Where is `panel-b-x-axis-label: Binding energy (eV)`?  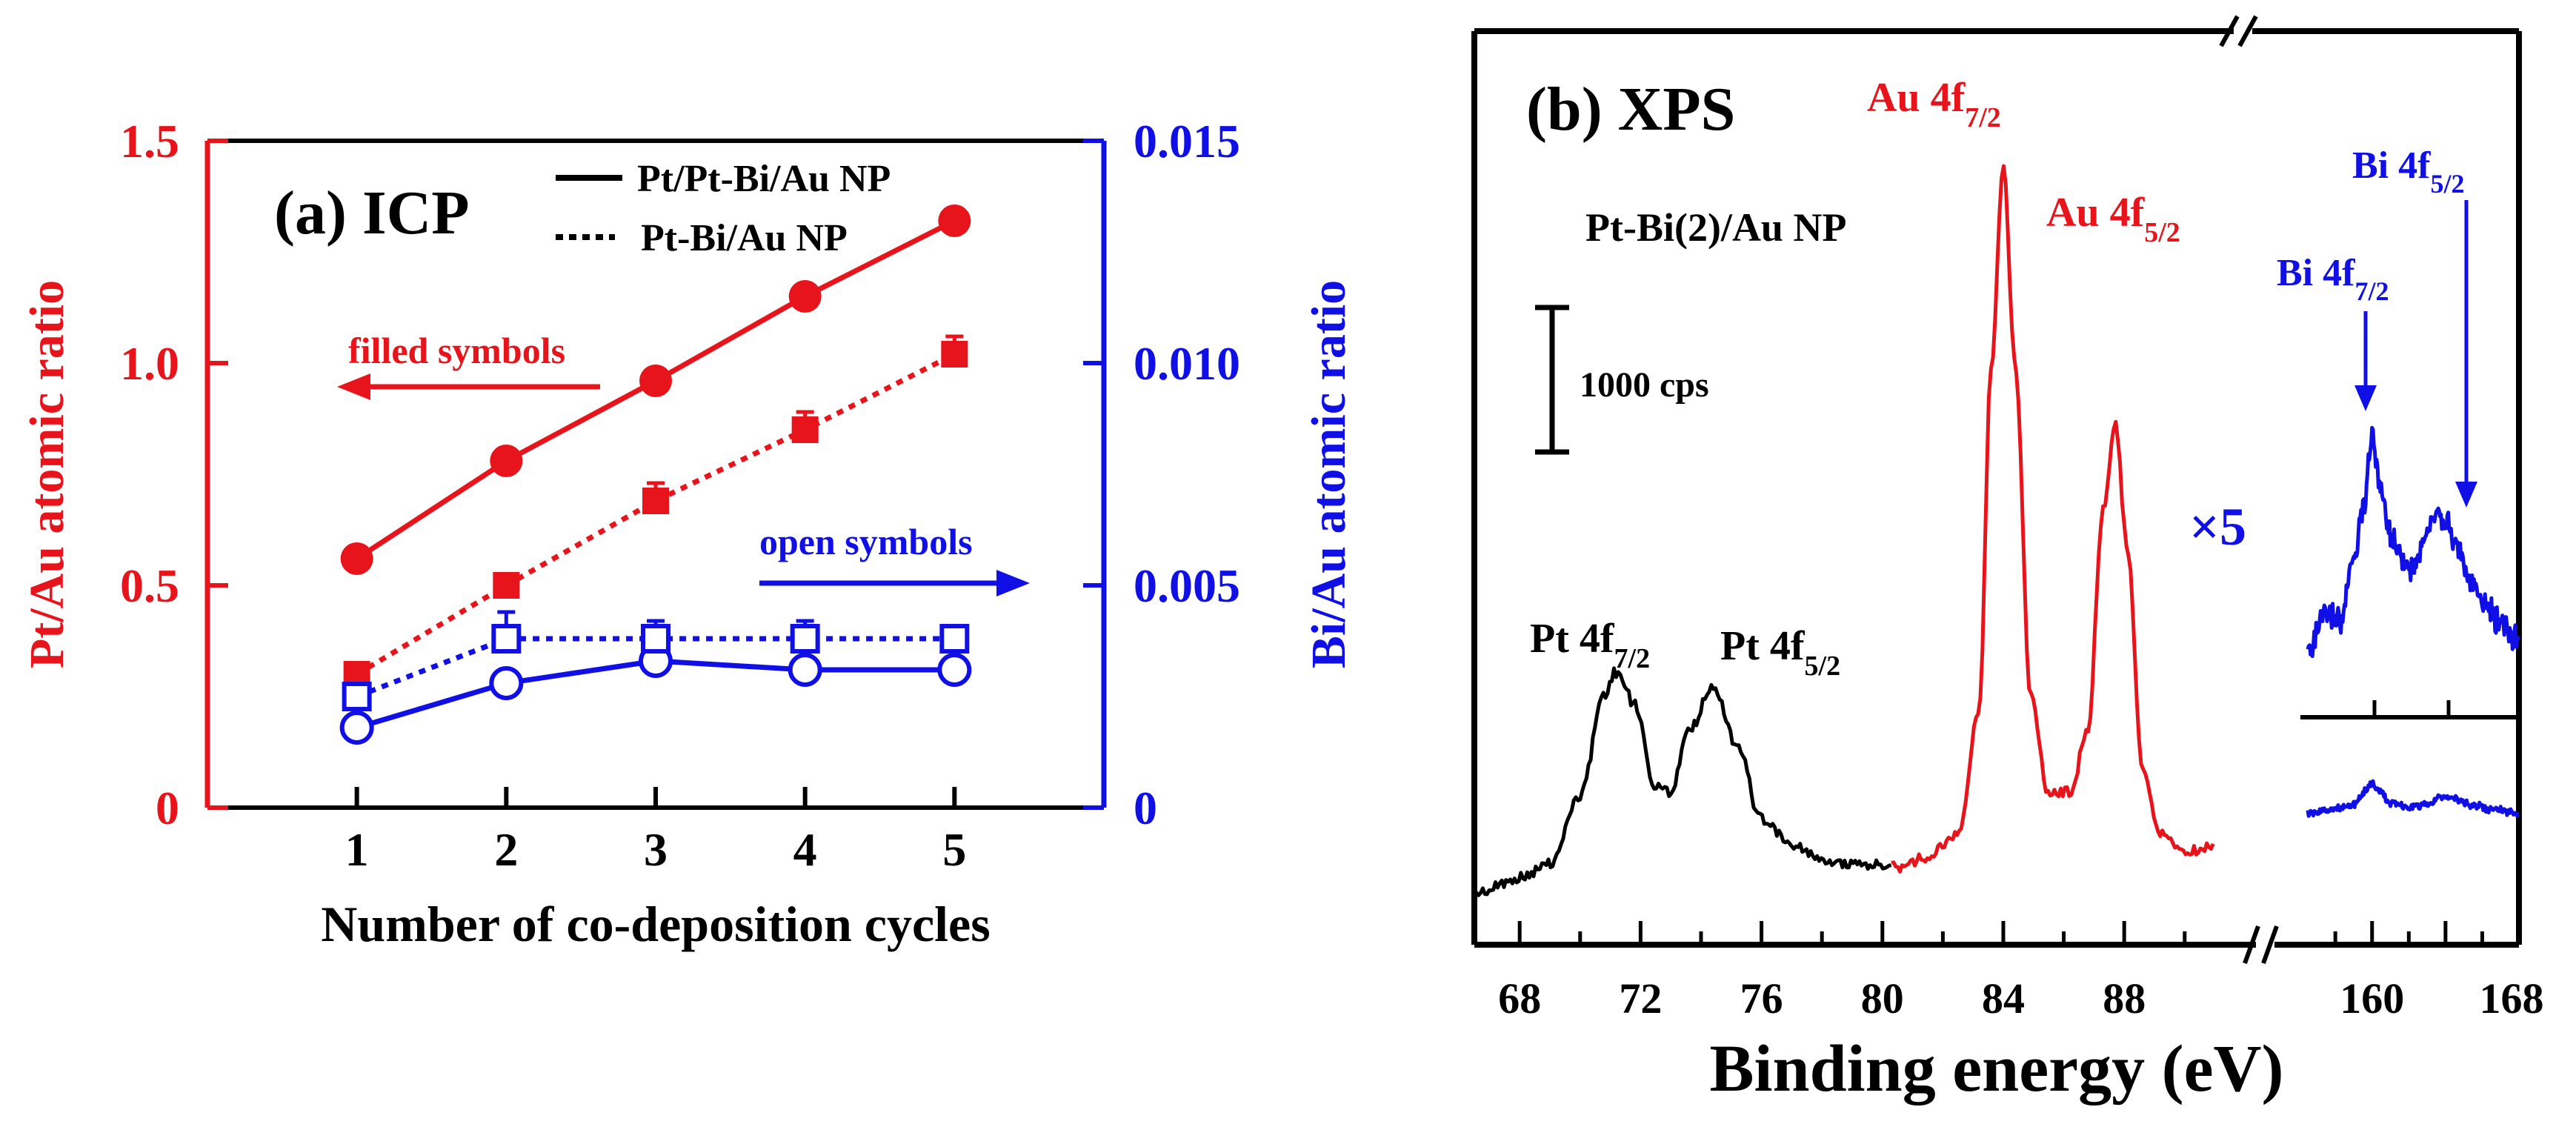
panel-b-x-axis-label: Binding energy (eV) is located at coordinates (1997, 1069).